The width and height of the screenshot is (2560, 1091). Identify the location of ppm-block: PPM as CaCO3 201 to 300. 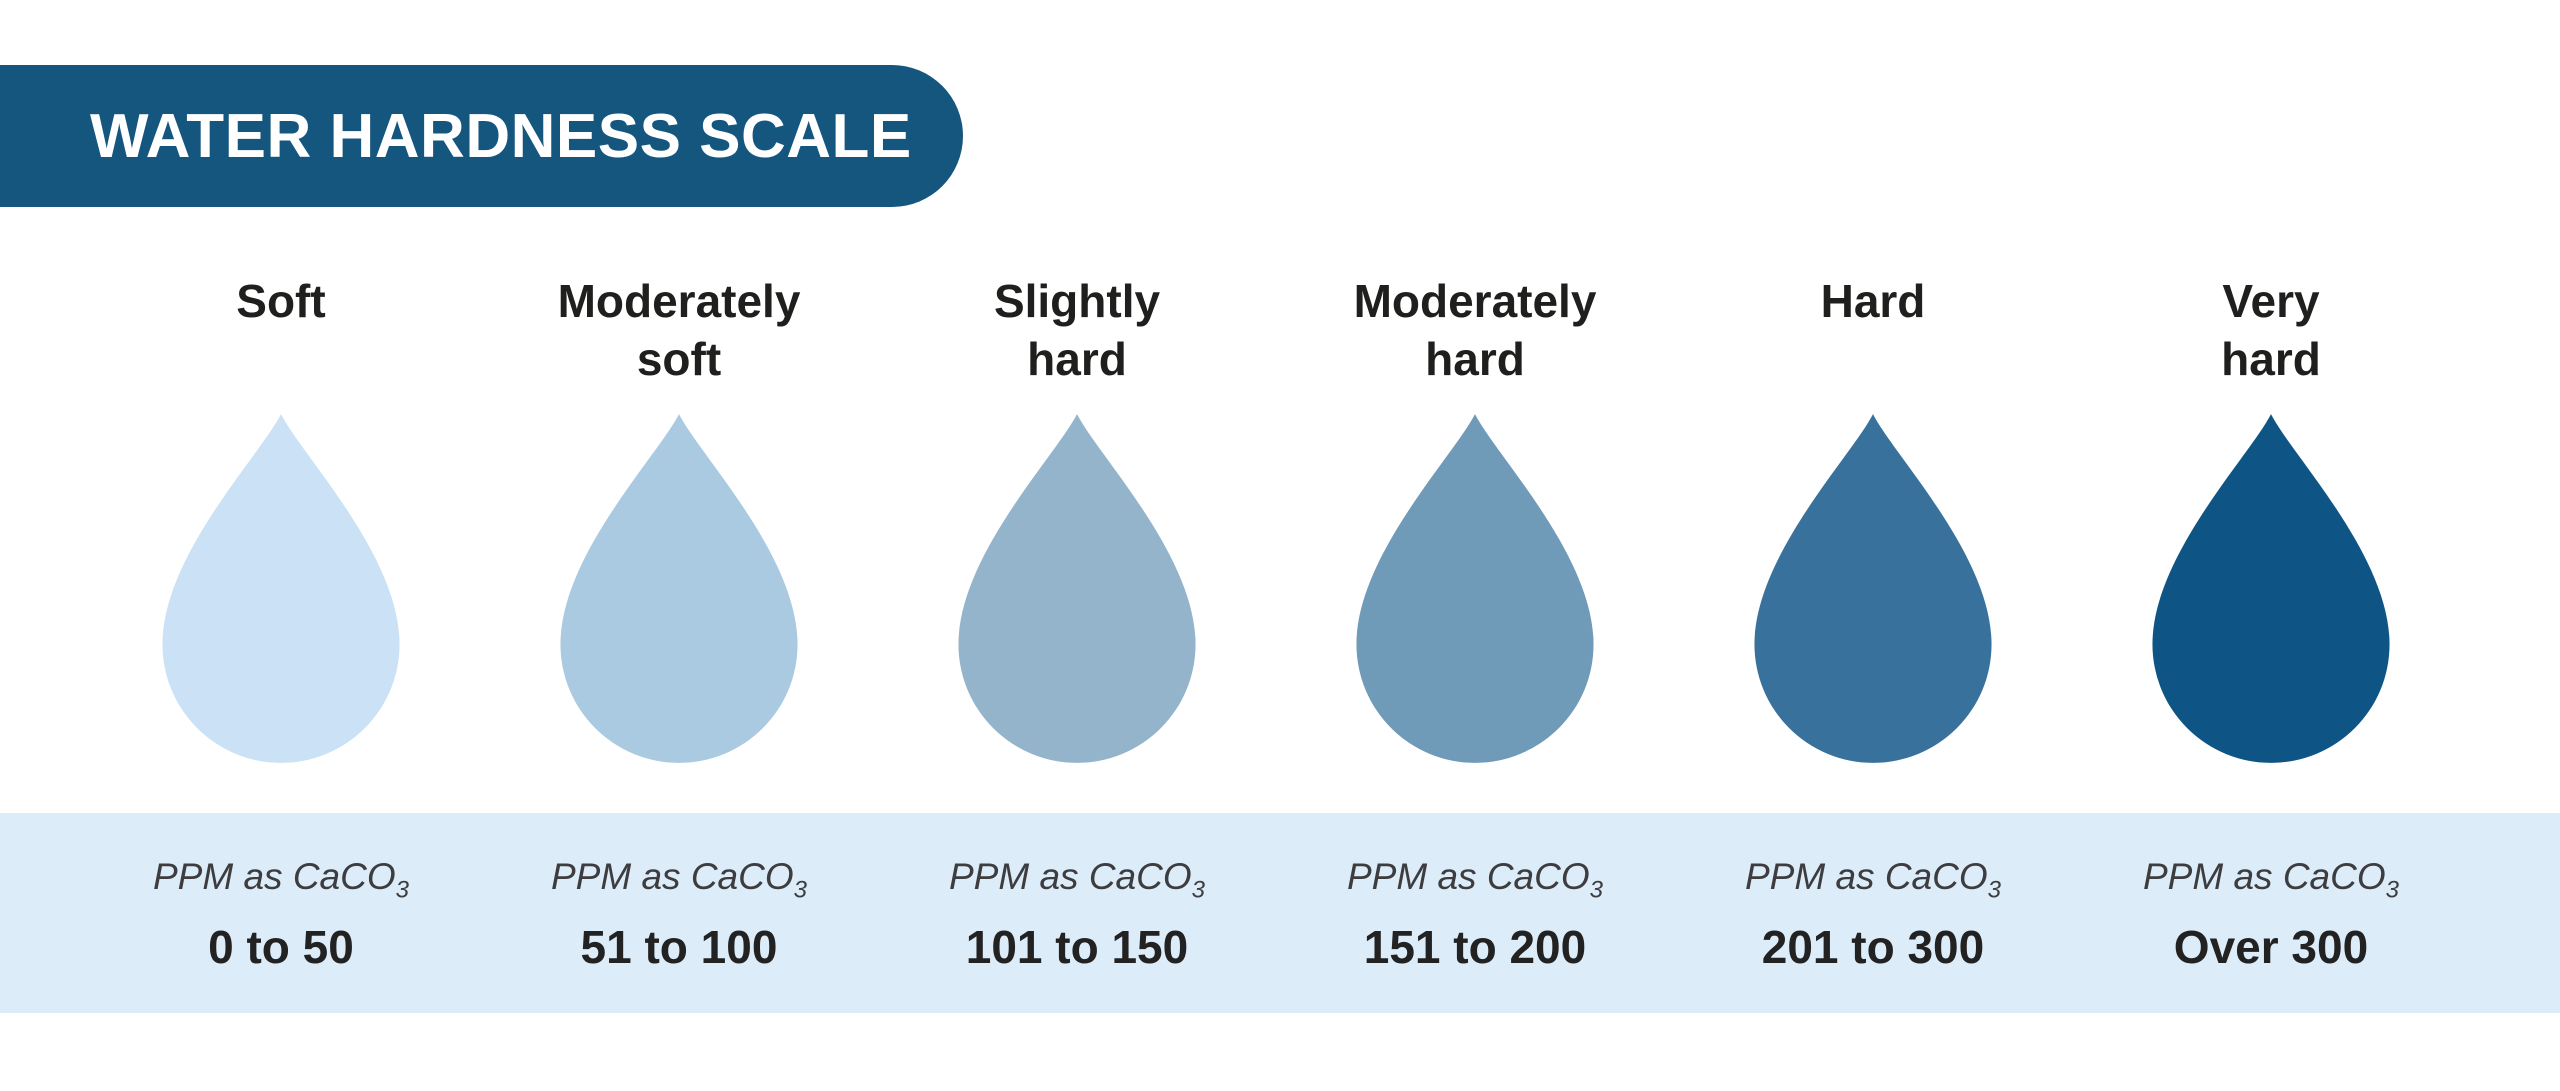
(1873, 912).